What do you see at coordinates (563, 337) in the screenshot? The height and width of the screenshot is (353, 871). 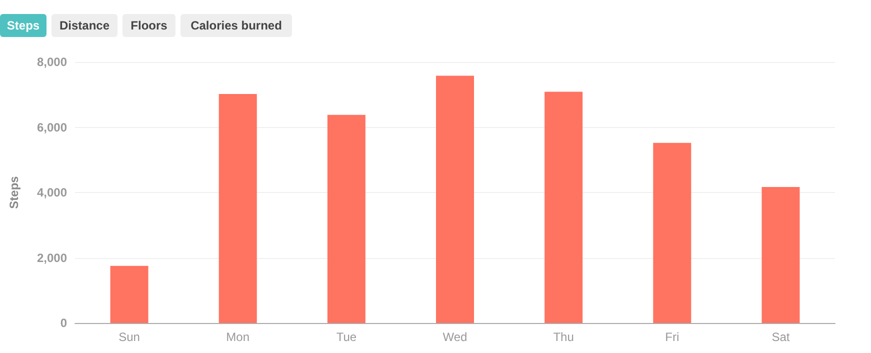 I see `x-tick-label: Thu` at bounding box center [563, 337].